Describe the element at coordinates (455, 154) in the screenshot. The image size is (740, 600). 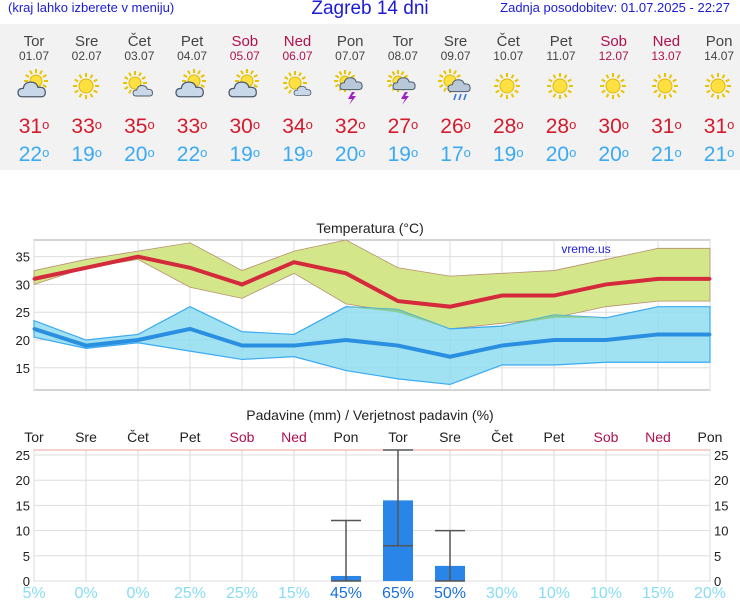
I see `min-temperature: 17o` at that location.